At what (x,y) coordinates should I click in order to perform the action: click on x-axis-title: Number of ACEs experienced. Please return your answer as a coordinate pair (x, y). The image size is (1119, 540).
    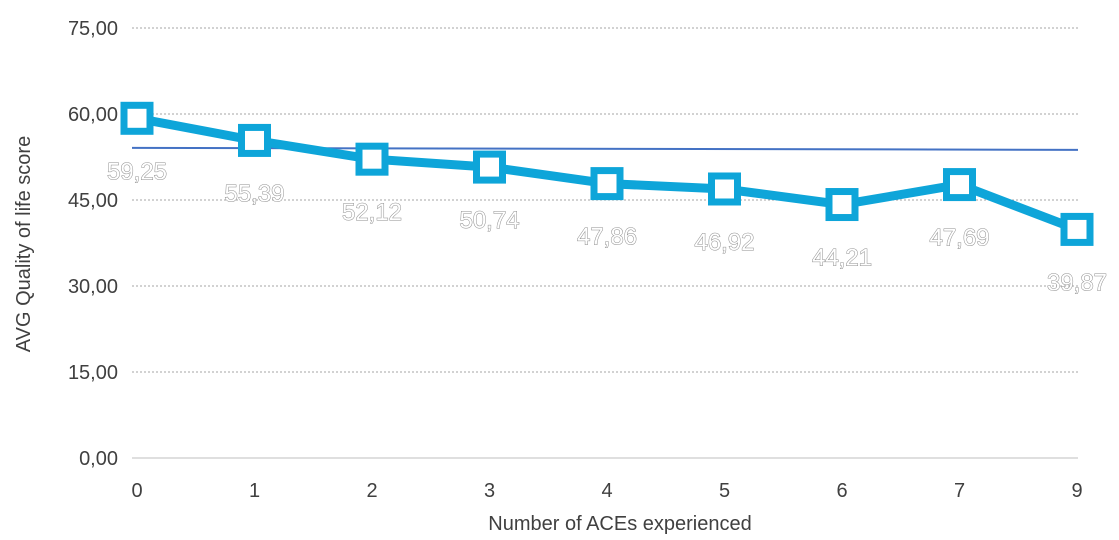
    Looking at the image, I should click on (619, 524).